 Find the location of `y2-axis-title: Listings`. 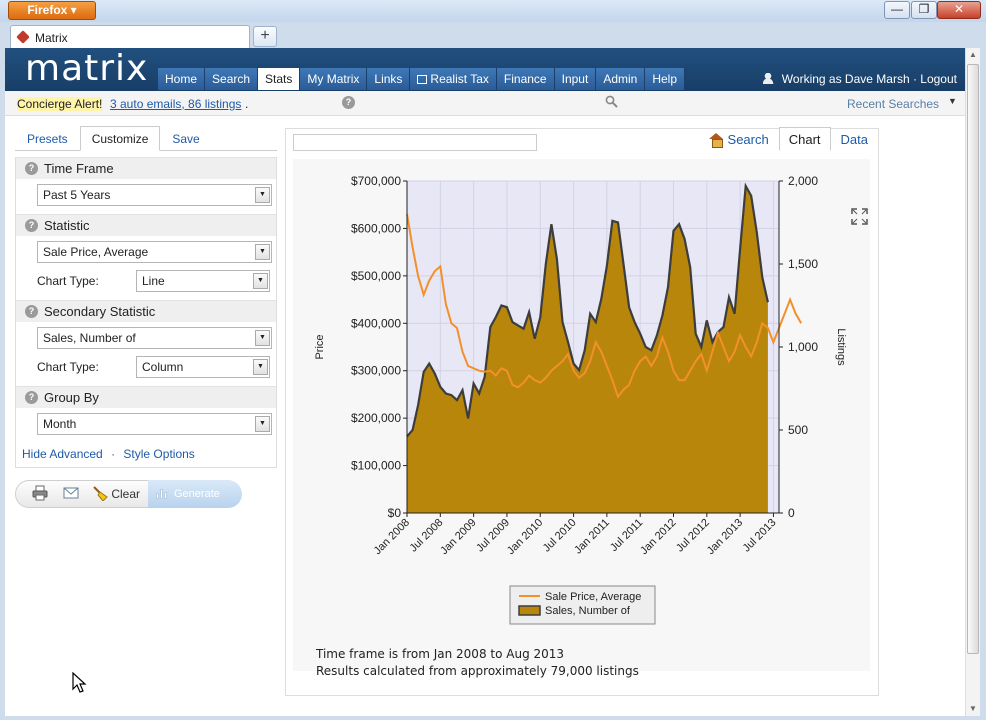

y2-axis-title: Listings is located at coordinates (841, 347).